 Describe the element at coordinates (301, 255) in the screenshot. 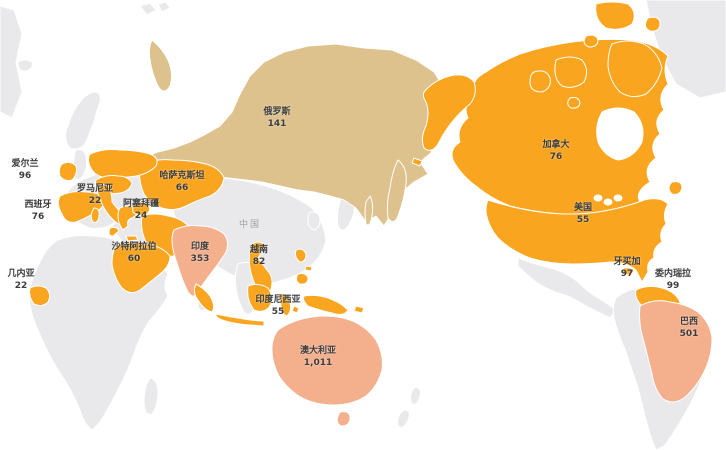

I see `philippines-luzon-shape` at that location.